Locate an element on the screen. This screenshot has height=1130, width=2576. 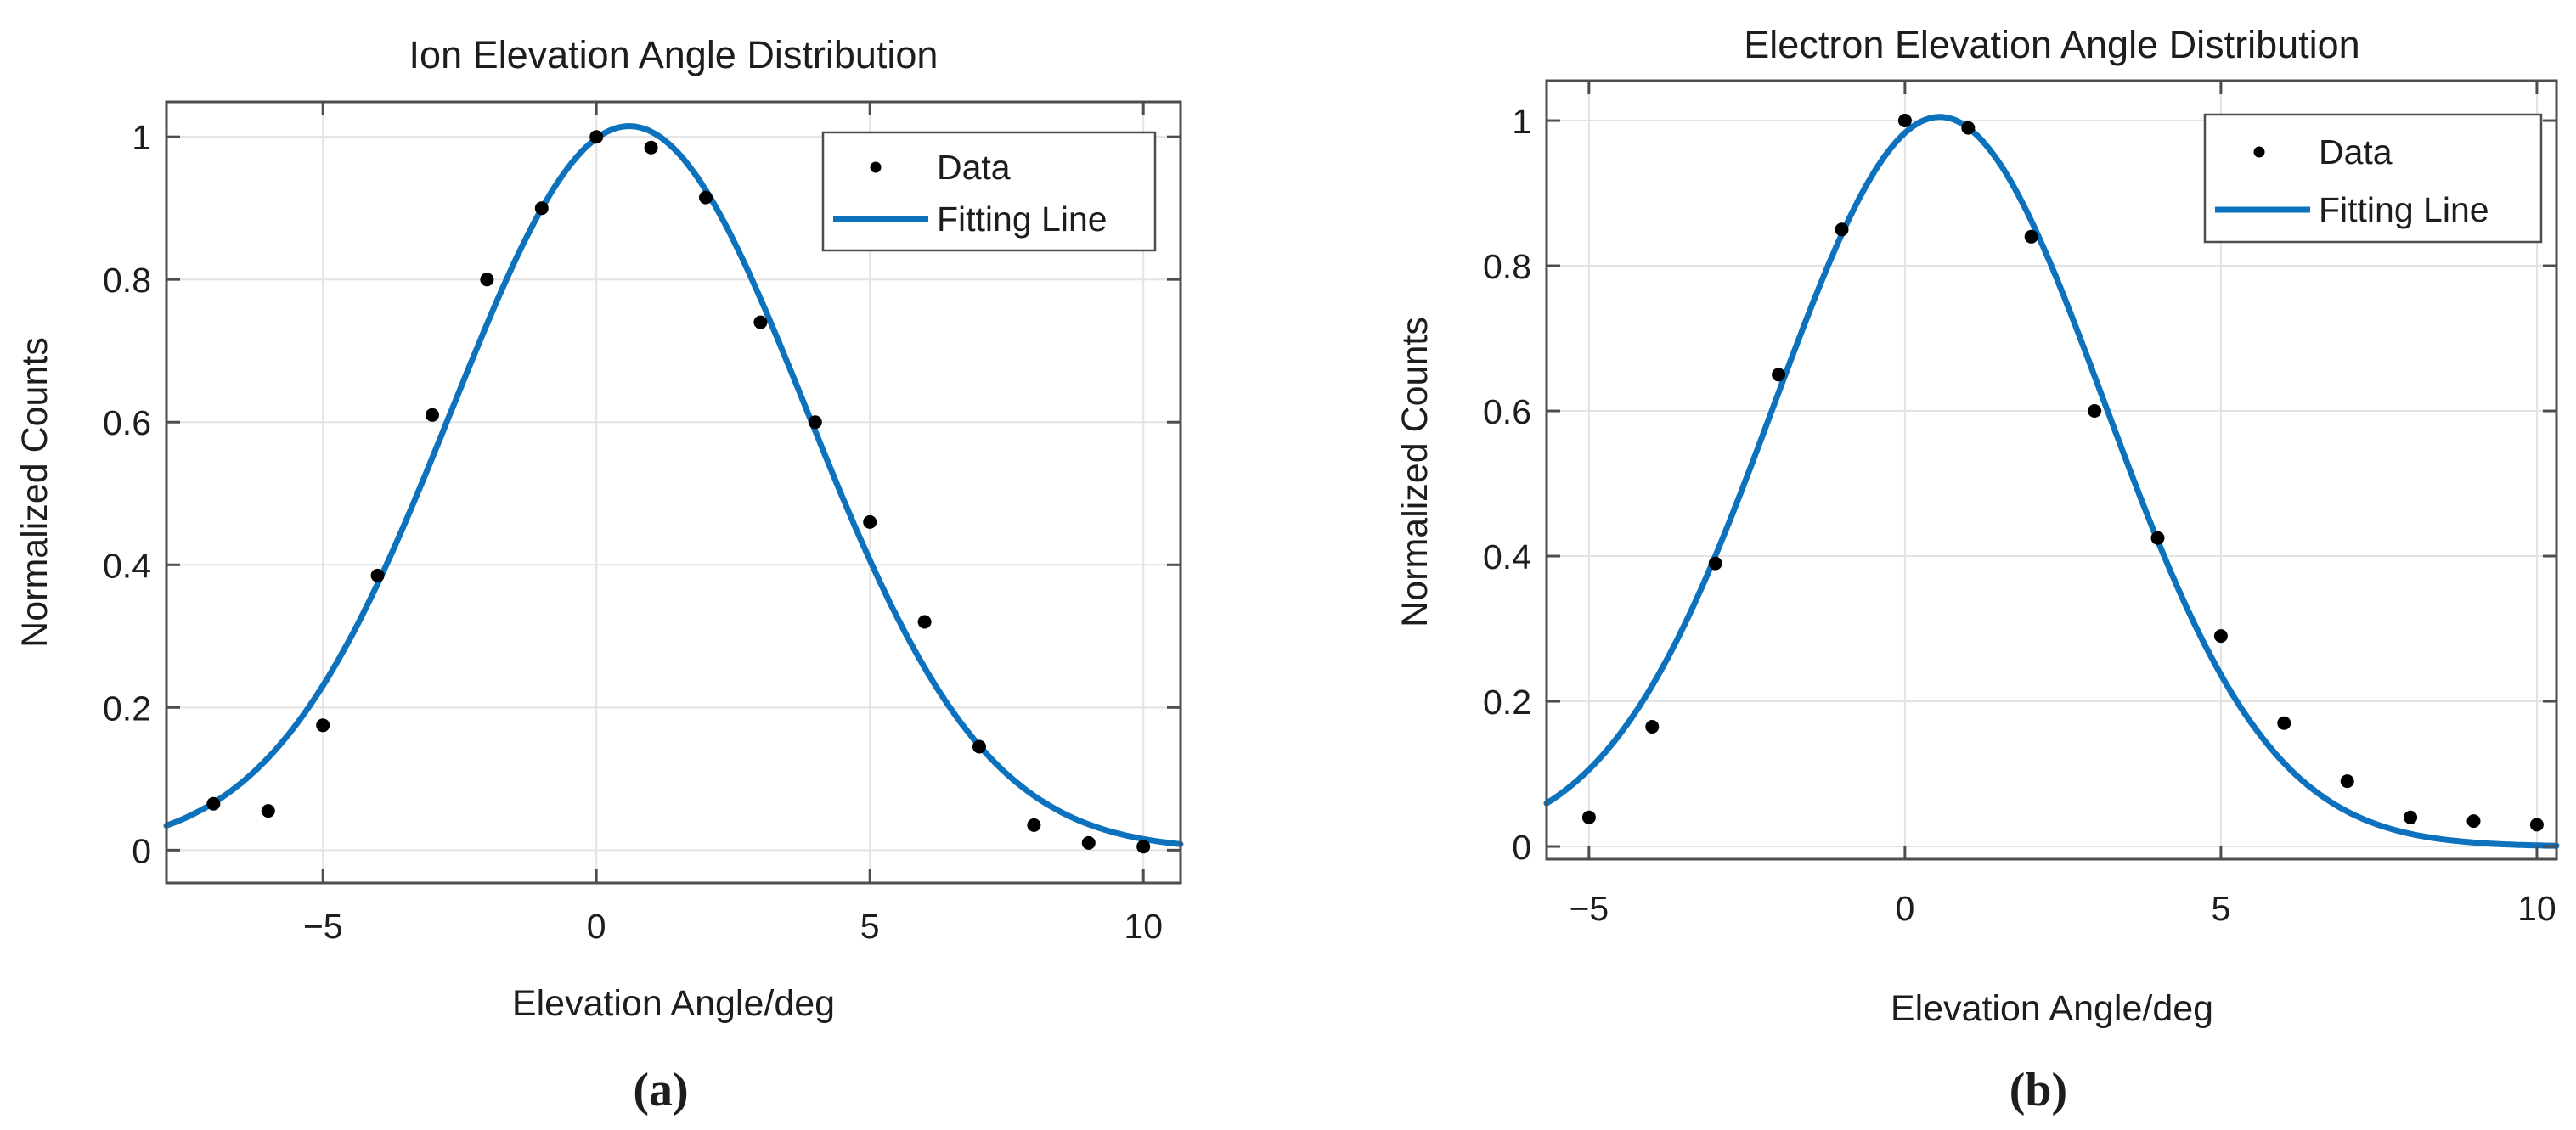
legend-box-electron is located at coordinates (2373, 178).